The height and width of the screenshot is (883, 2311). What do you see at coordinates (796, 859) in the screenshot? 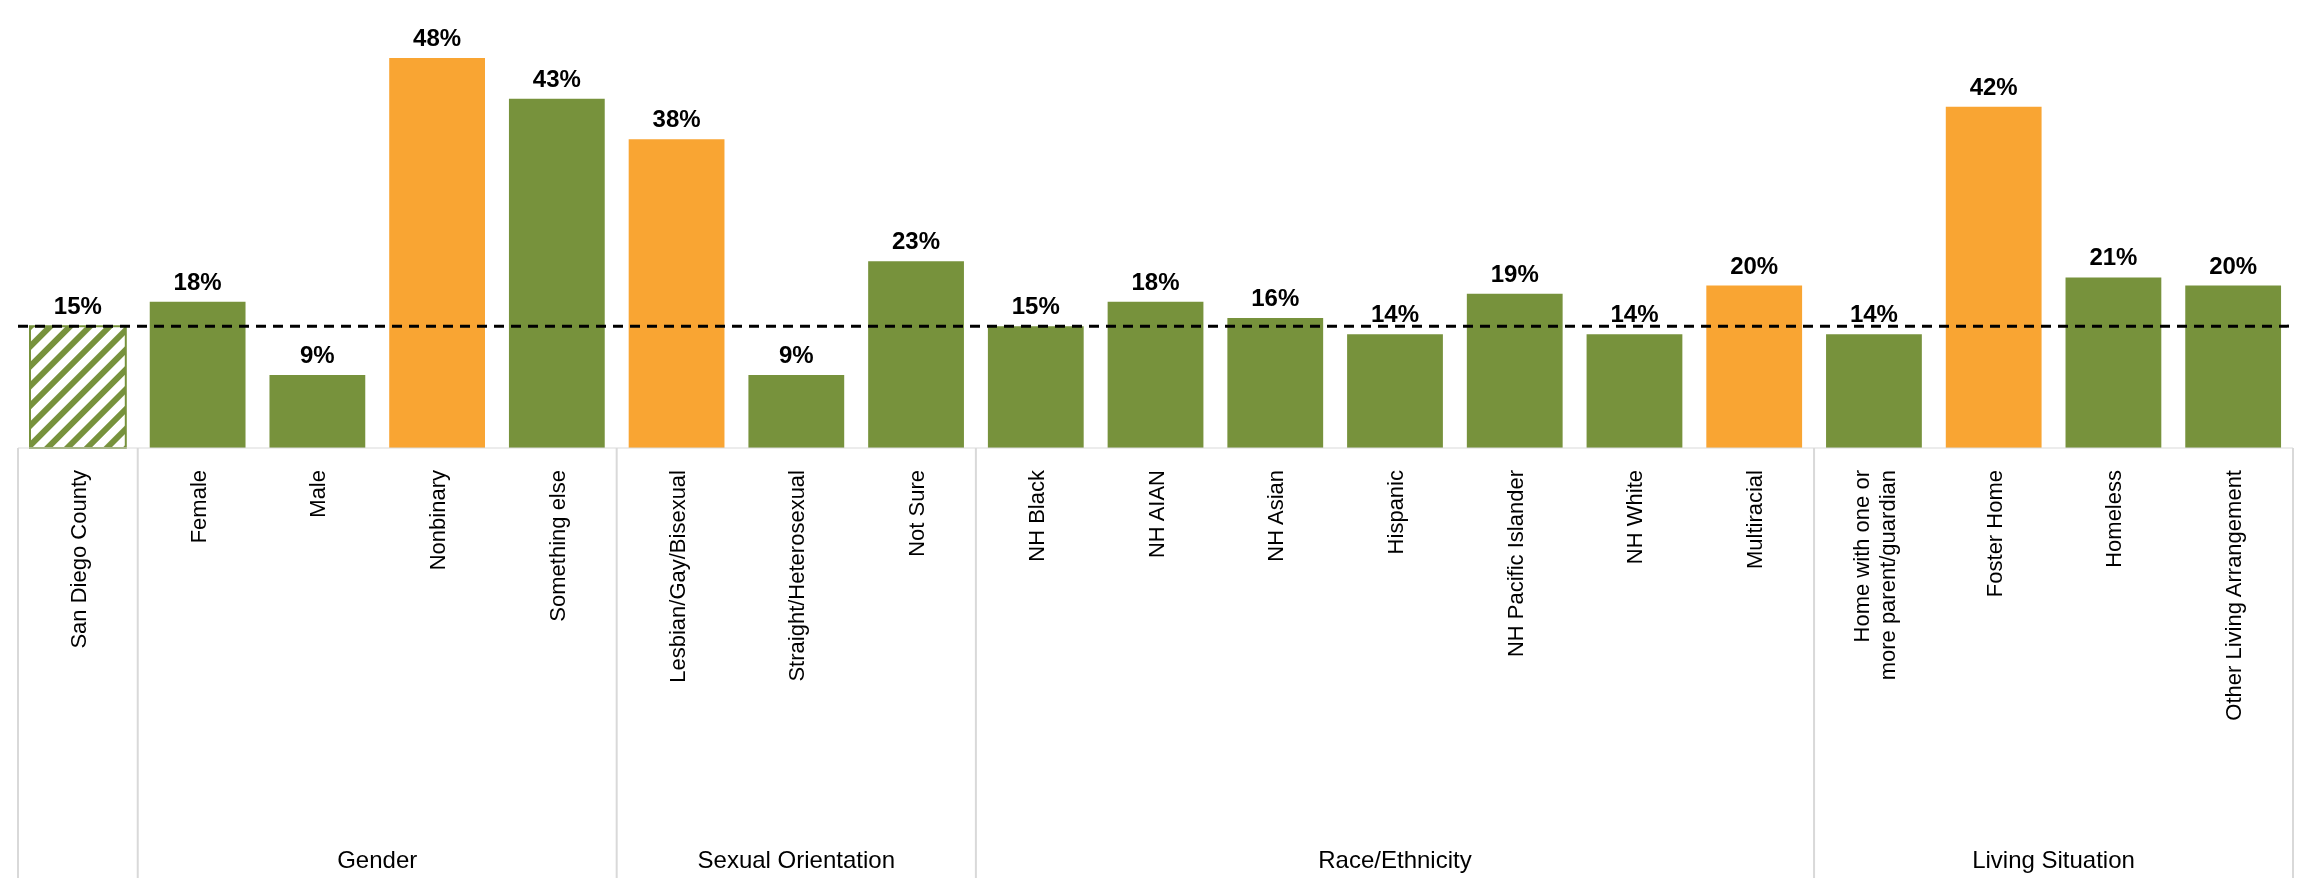
I see `text: Sexual Orientation` at bounding box center [796, 859].